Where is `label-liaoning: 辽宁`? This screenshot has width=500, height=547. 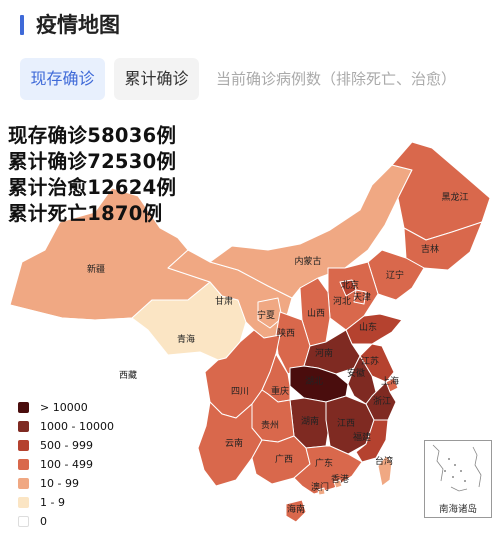 label-liaoning: 辽宁 is located at coordinates (395, 275).